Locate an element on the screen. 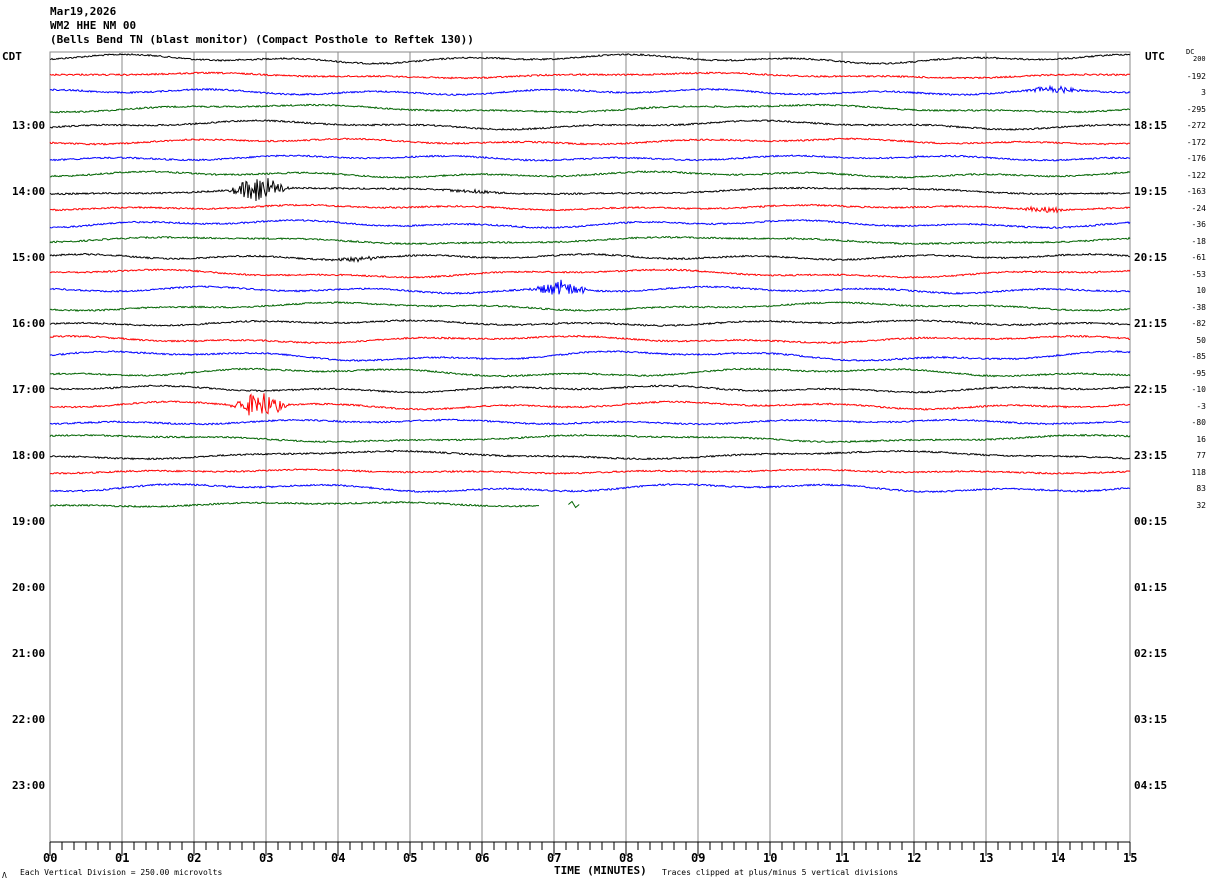 The height and width of the screenshot is (886, 1210). right-hour-label: 02:15 is located at coordinates (1151, 653).